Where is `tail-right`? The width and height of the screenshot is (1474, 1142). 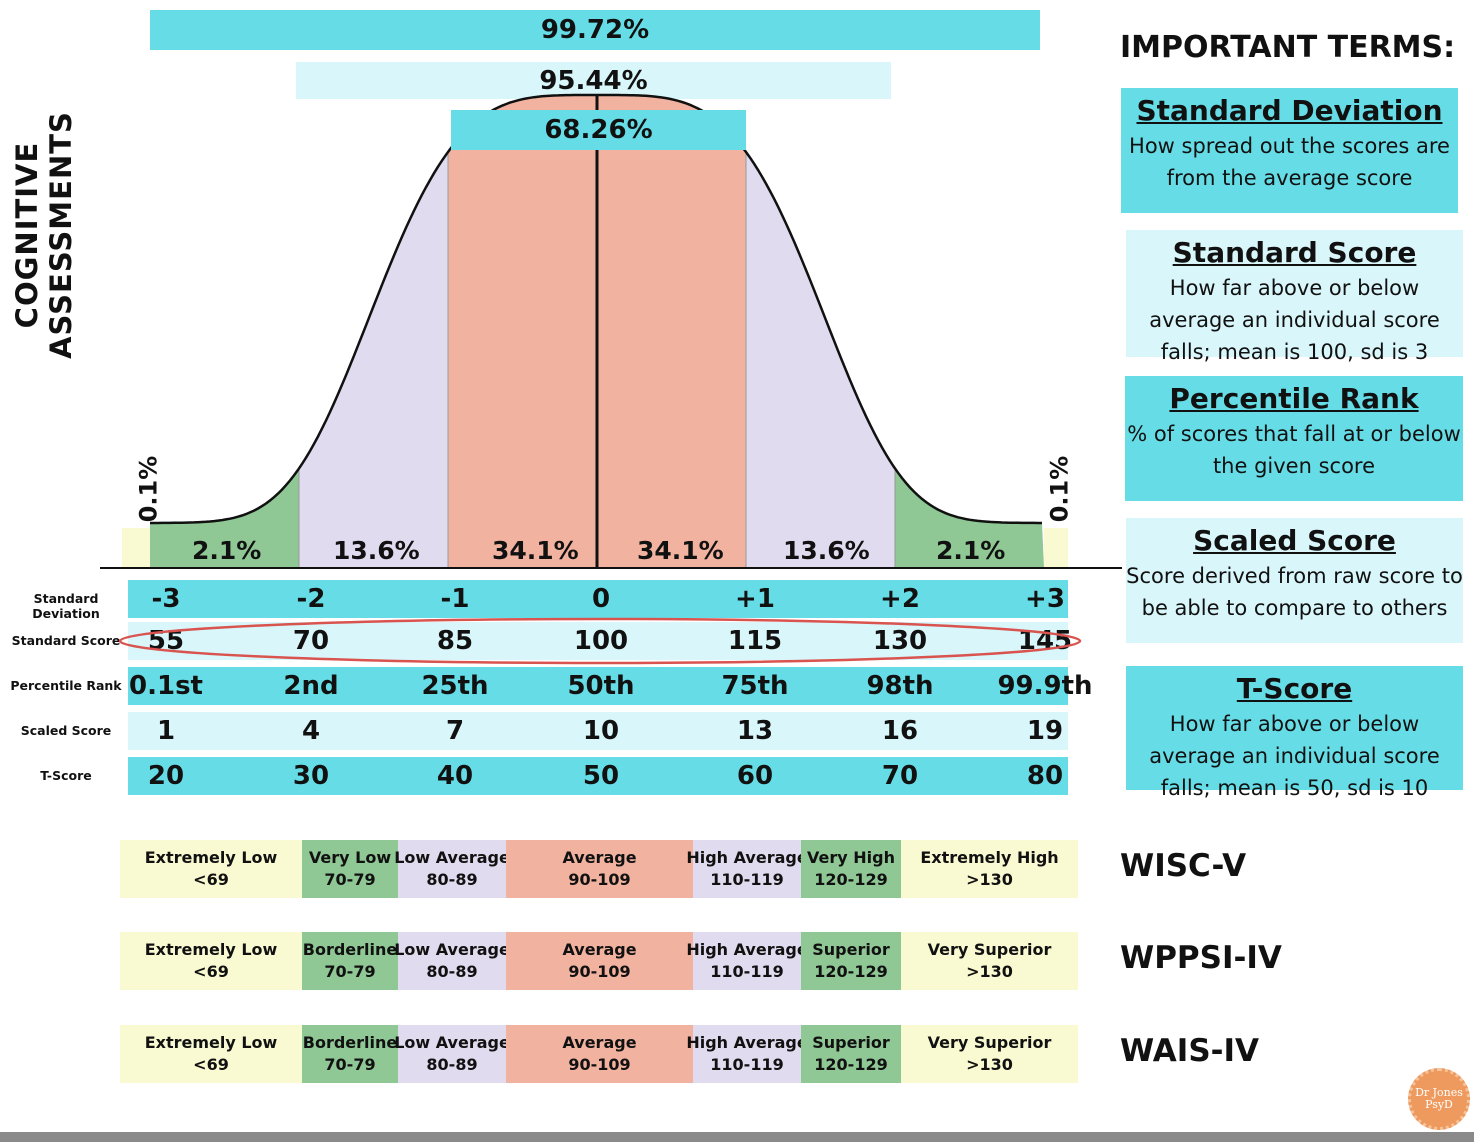
tail-right is located at coordinates (1056, 548).